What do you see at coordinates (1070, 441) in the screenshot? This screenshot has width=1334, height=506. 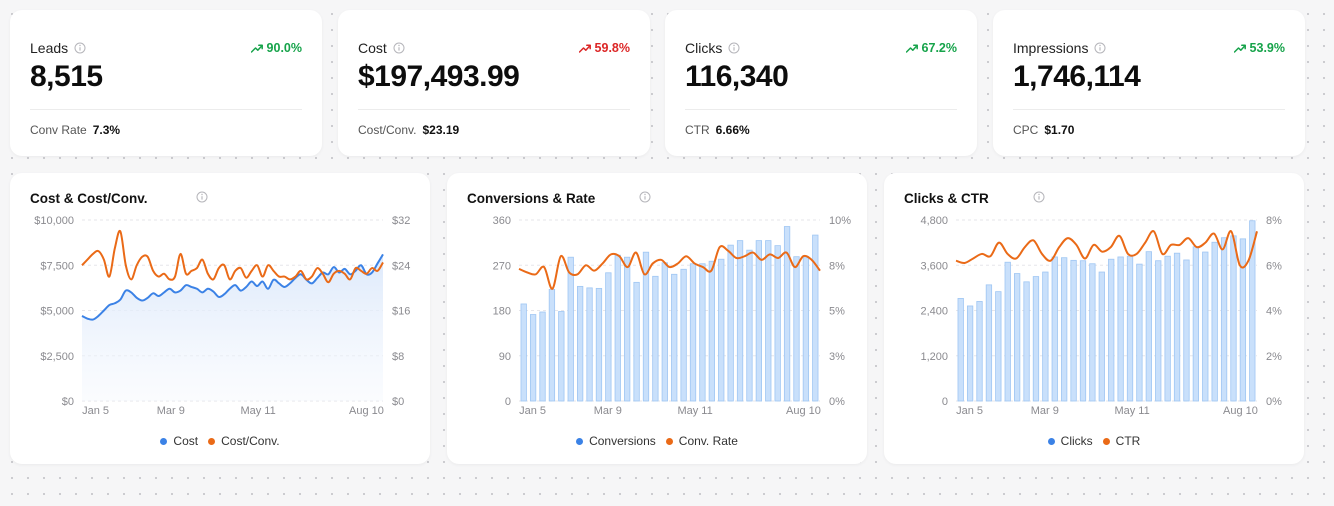 I see `legend-item: Clicks` at bounding box center [1070, 441].